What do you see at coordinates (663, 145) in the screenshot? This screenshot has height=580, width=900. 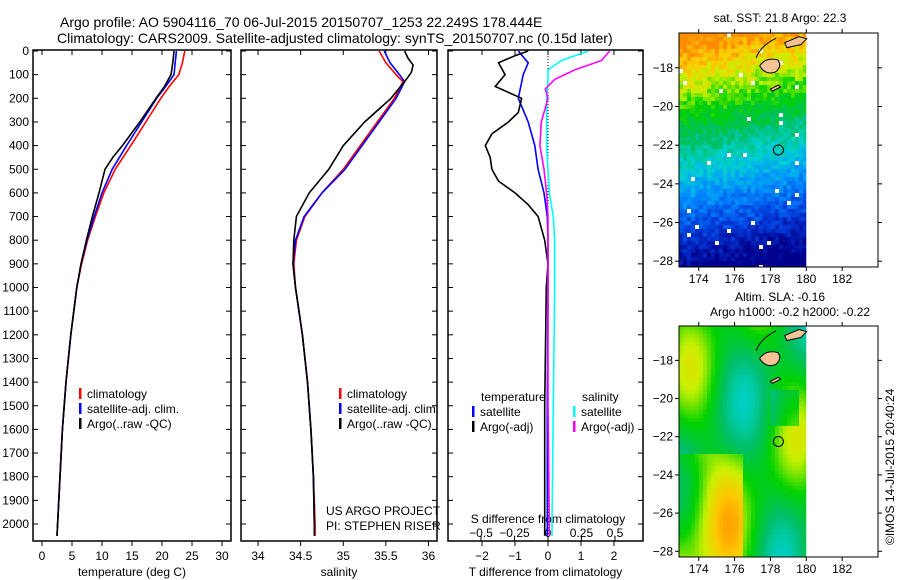 I see `lat-tick-label: −22` at bounding box center [663, 145].